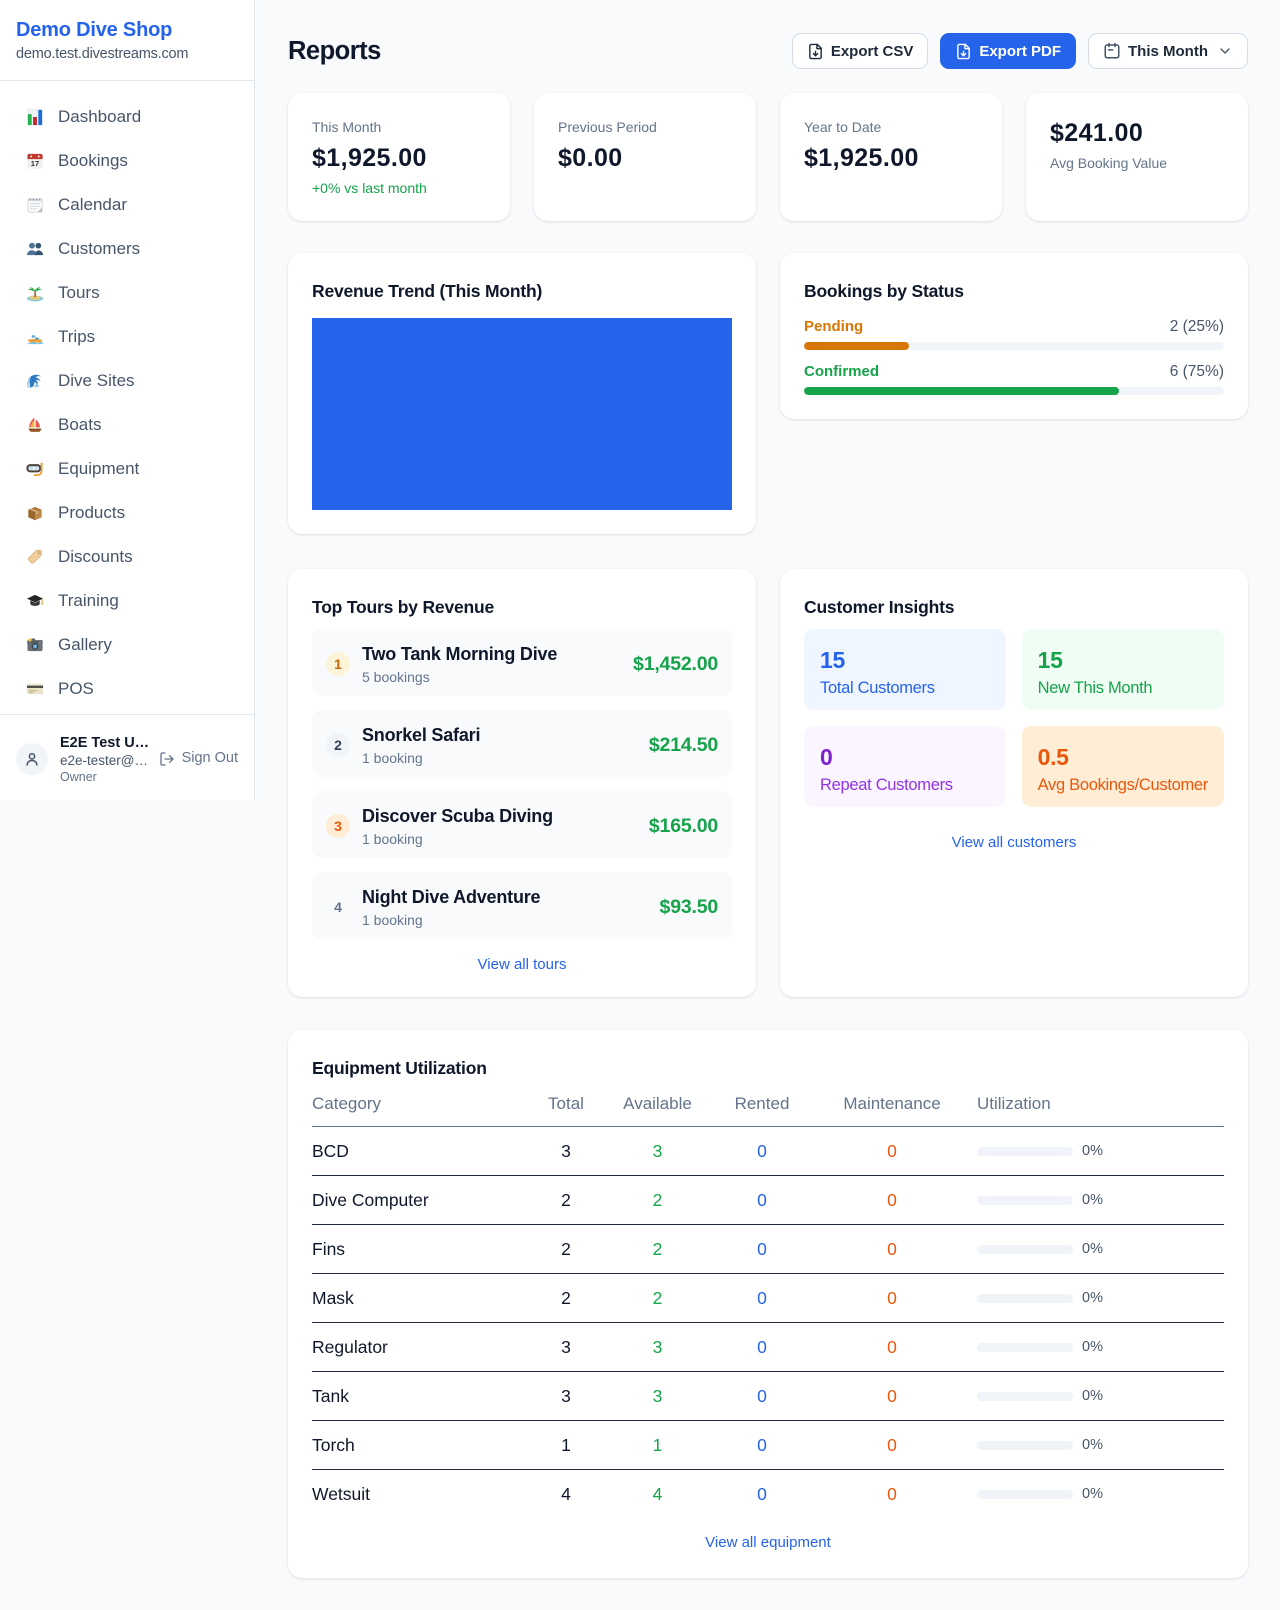 The width and height of the screenshot is (1280, 1610). I want to click on svg-text: 17, so click(35, 163).